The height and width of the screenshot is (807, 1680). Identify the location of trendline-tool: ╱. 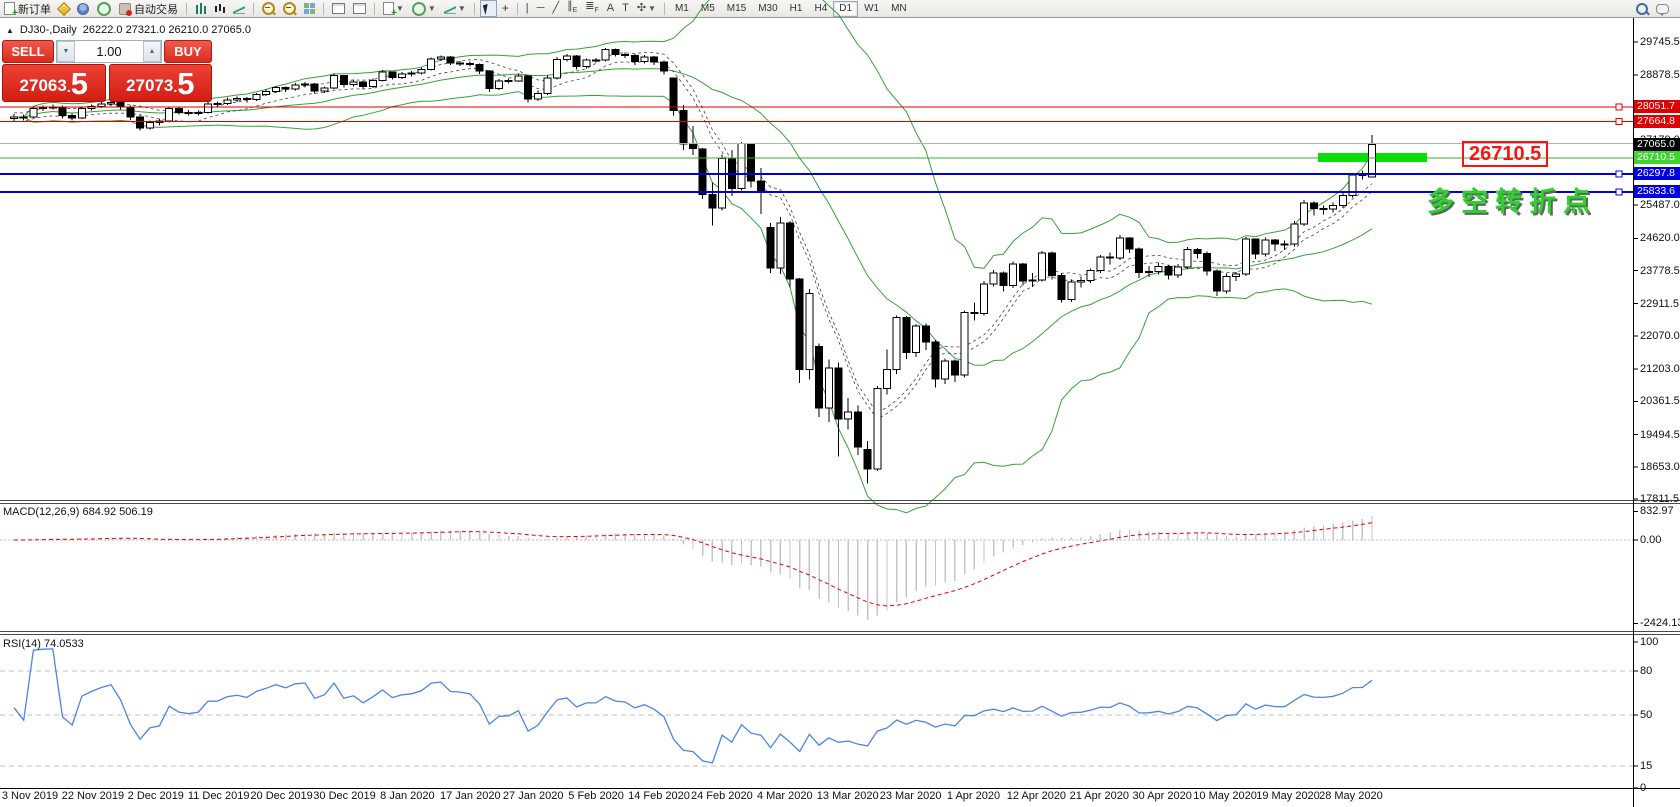
(555, 8).